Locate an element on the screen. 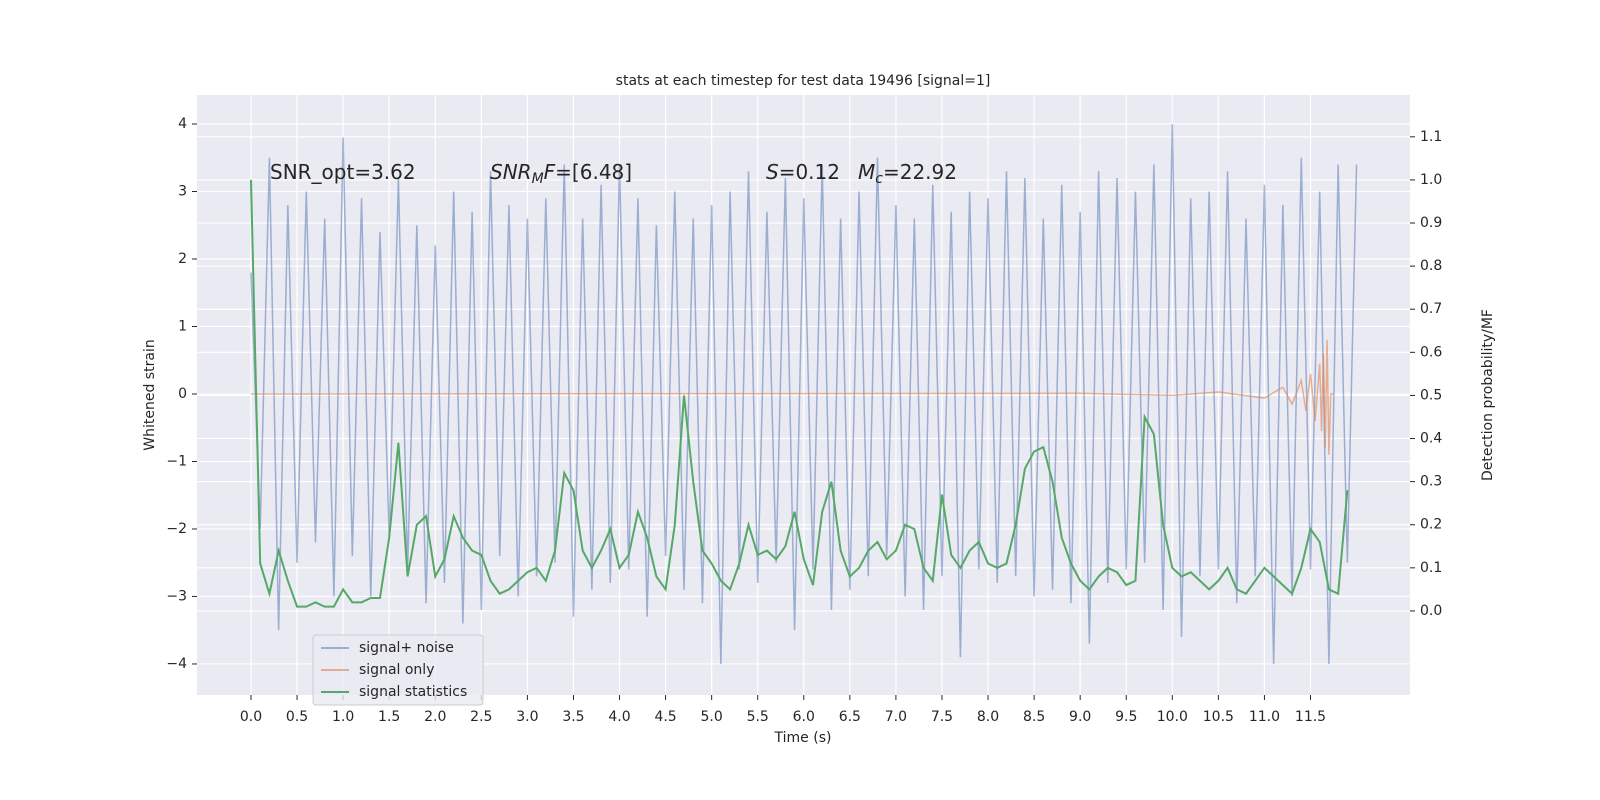 The width and height of the screenshot is (1600, 800). x-tick-label: 5.0 is located at coordinates (712, 717).